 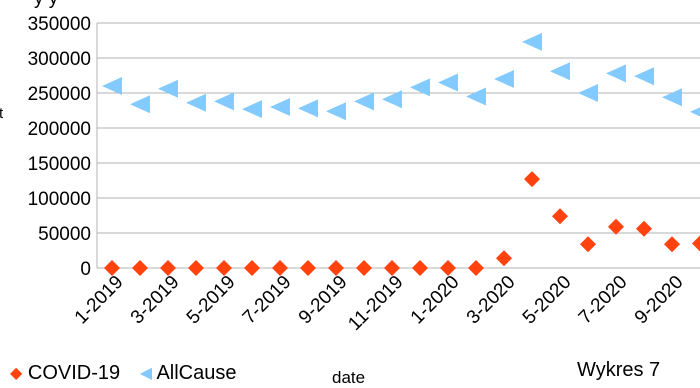 What do you see at coordinates (46, 4) in the screenshot?
I see `y-axis-title-fragment: y y` at bounding box center [46, 4].